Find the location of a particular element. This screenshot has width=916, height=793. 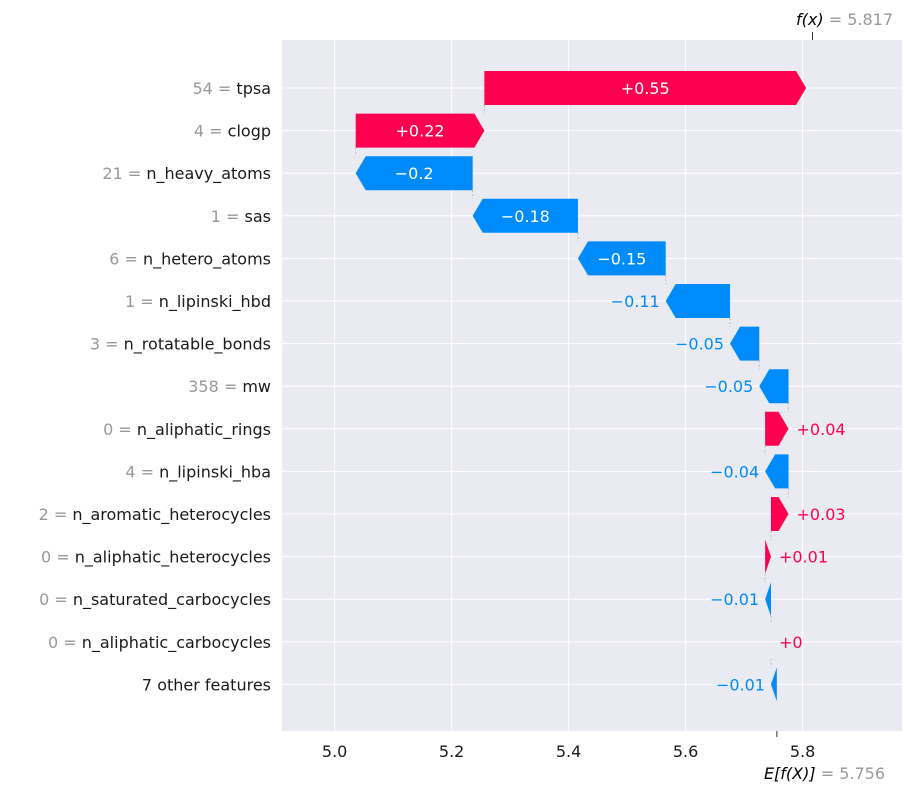

fx-equals: = is located at coordinates (836, 19).